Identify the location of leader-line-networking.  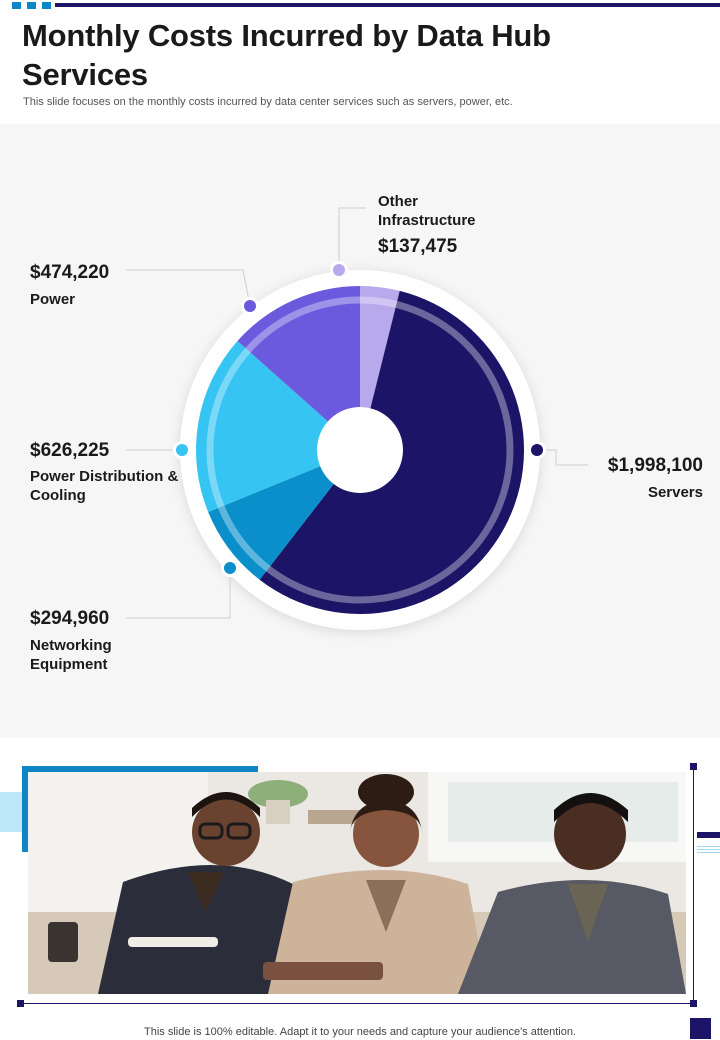
(178, 593).